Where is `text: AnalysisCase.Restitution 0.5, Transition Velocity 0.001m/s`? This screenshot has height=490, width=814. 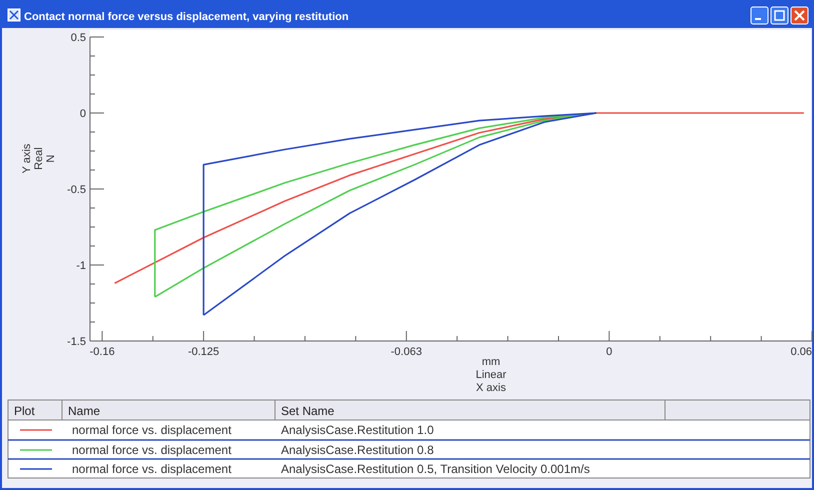 text: AnalysisCase.Restitution 0.5, Transition Velocity 0.001m/s is located at coordinates (435, 469).